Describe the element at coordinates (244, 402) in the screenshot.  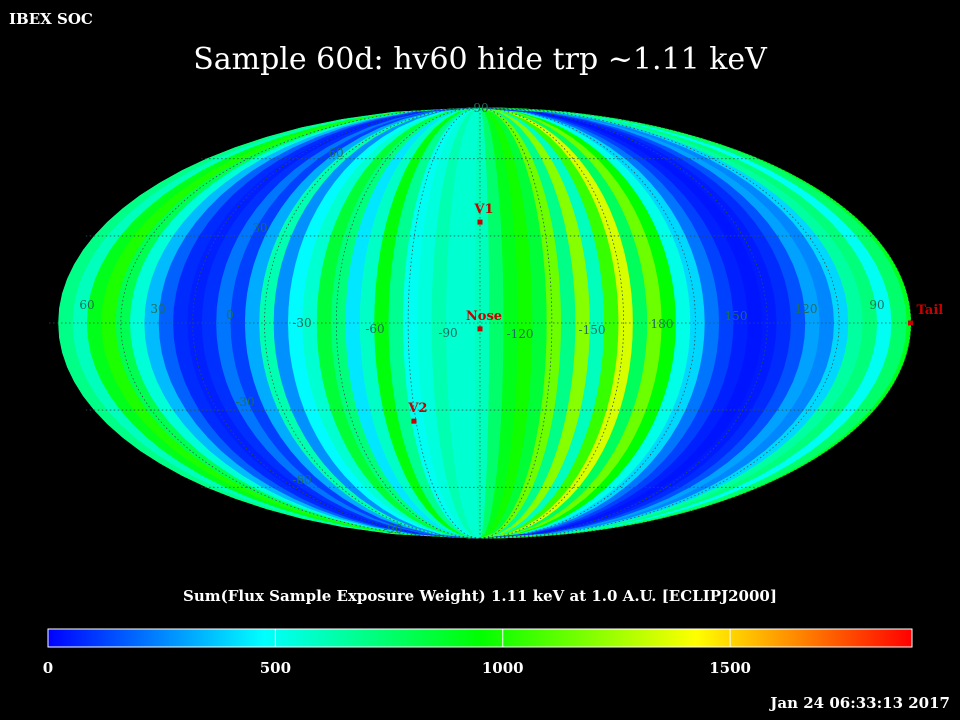
I see `latitude-label-30: -30` at that location.